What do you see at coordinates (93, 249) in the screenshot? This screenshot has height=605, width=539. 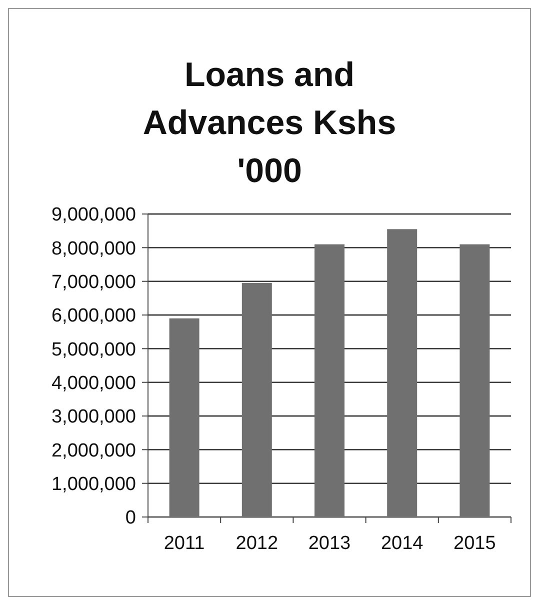 I see `y-tick-label: 8,000,000` at bounding box center [93, 249].